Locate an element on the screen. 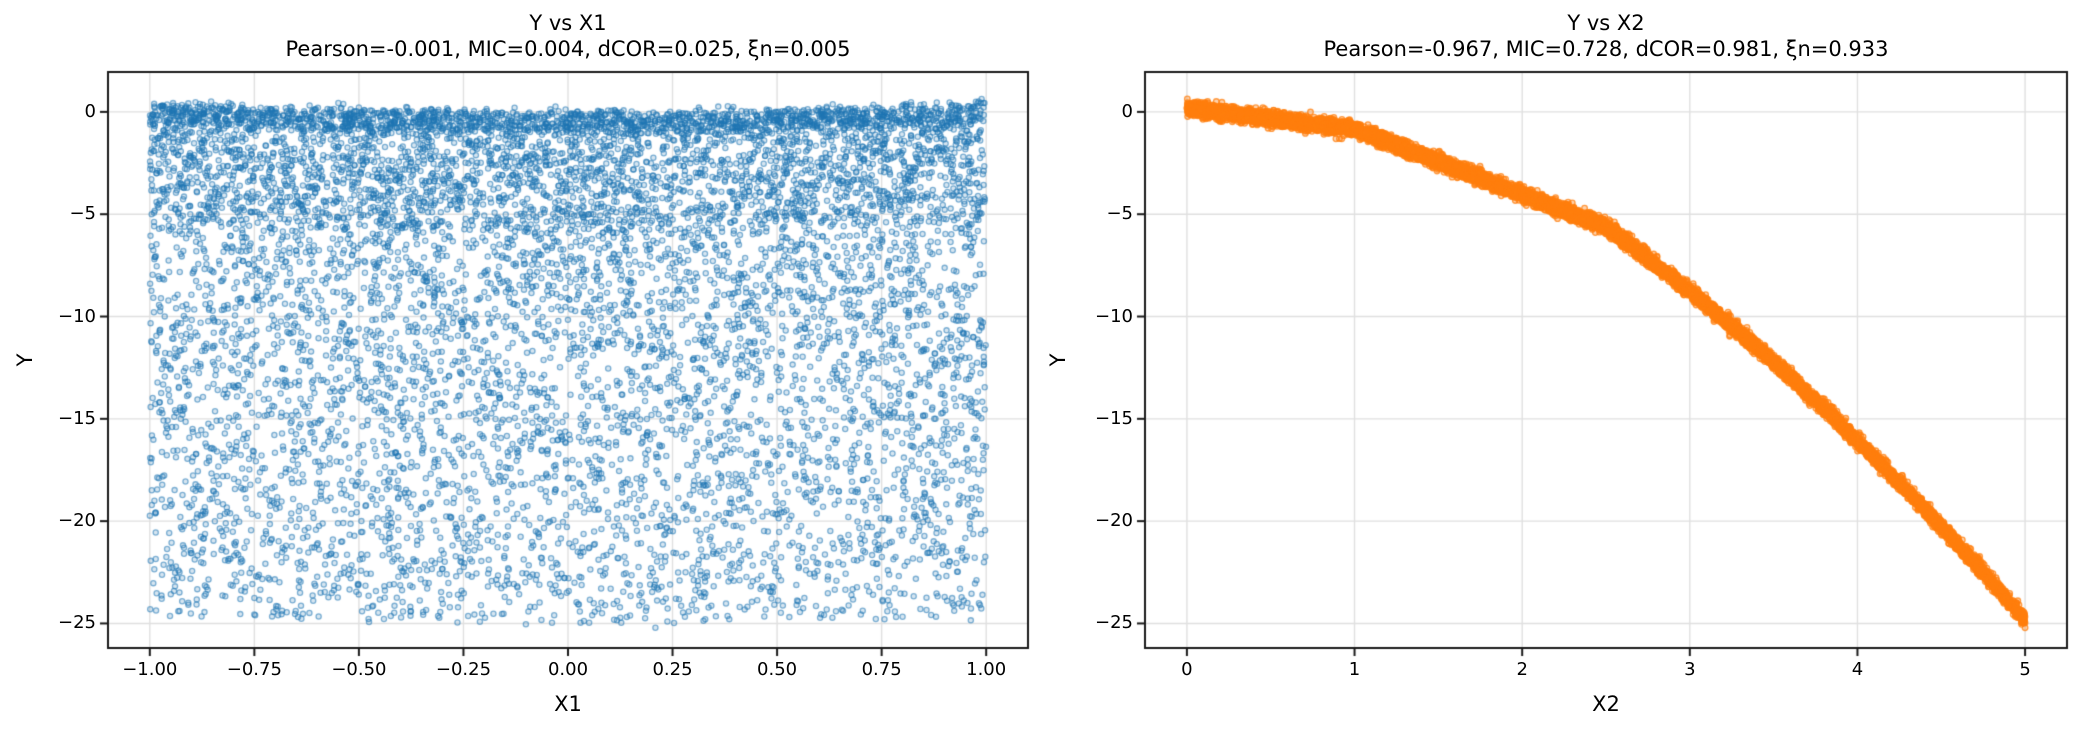  x-tick-label: 5 is located at coordinates (2025, 669).